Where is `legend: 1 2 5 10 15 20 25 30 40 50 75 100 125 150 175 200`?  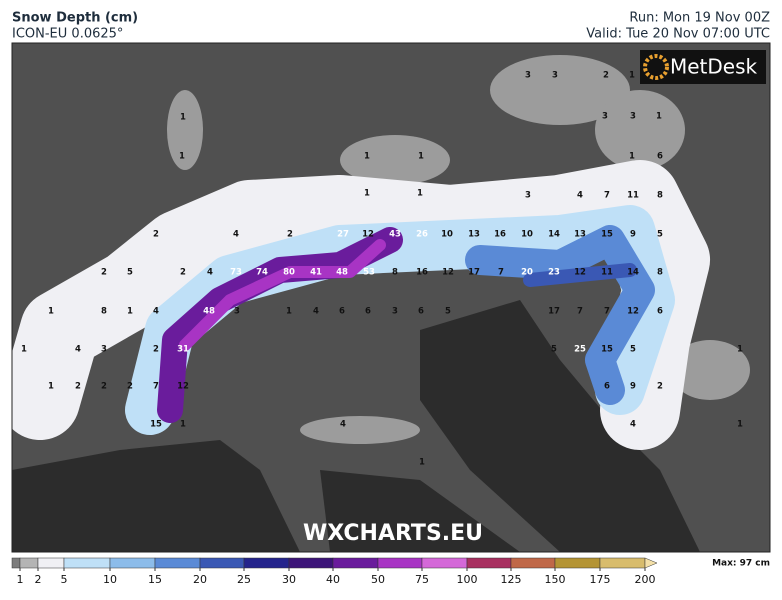
legend: 1 2 5 10 15 20 25 30 40 50 75 100 125 150 175 200 is located at coordinates (334, 571).